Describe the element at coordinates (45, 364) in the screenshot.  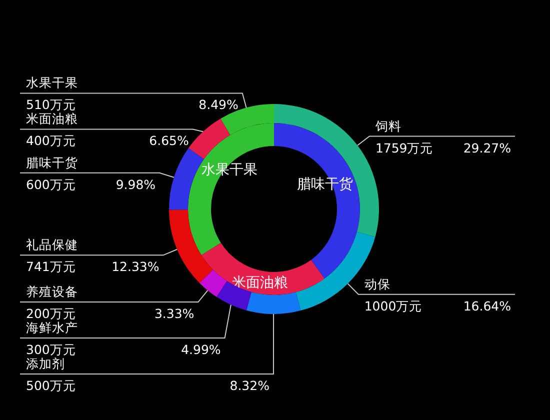
I see `slice-label: 添加剂` at that location.